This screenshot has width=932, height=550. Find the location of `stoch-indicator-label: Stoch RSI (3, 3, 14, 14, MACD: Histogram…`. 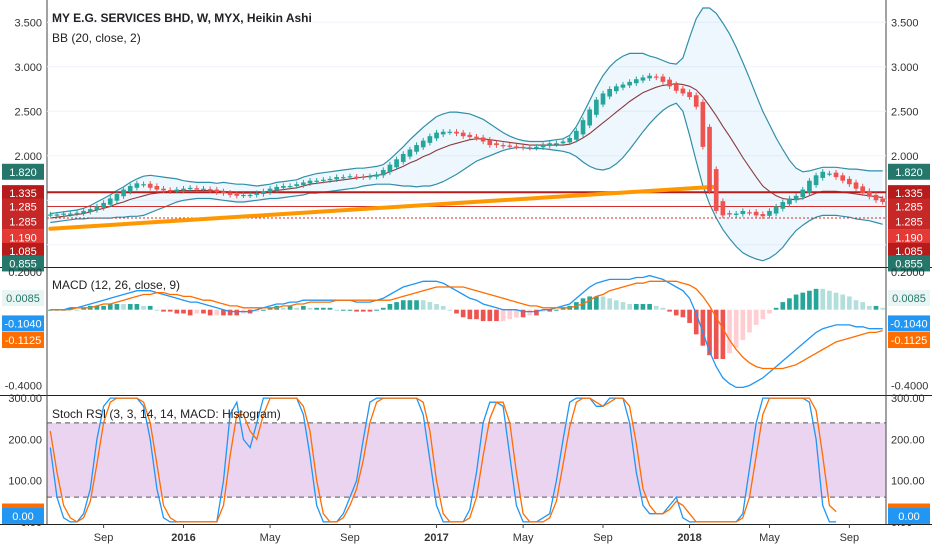

stoch-indicator-label: Stoch RSI (3, 3, 14, 14, MACD: Histogram… is located at coordinates (166, 414).